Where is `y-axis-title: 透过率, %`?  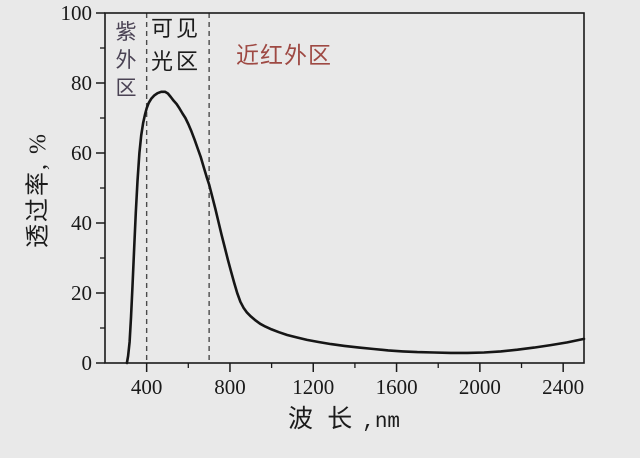 y-axis-title: 透过率, % is located at coordinates (38, 190).